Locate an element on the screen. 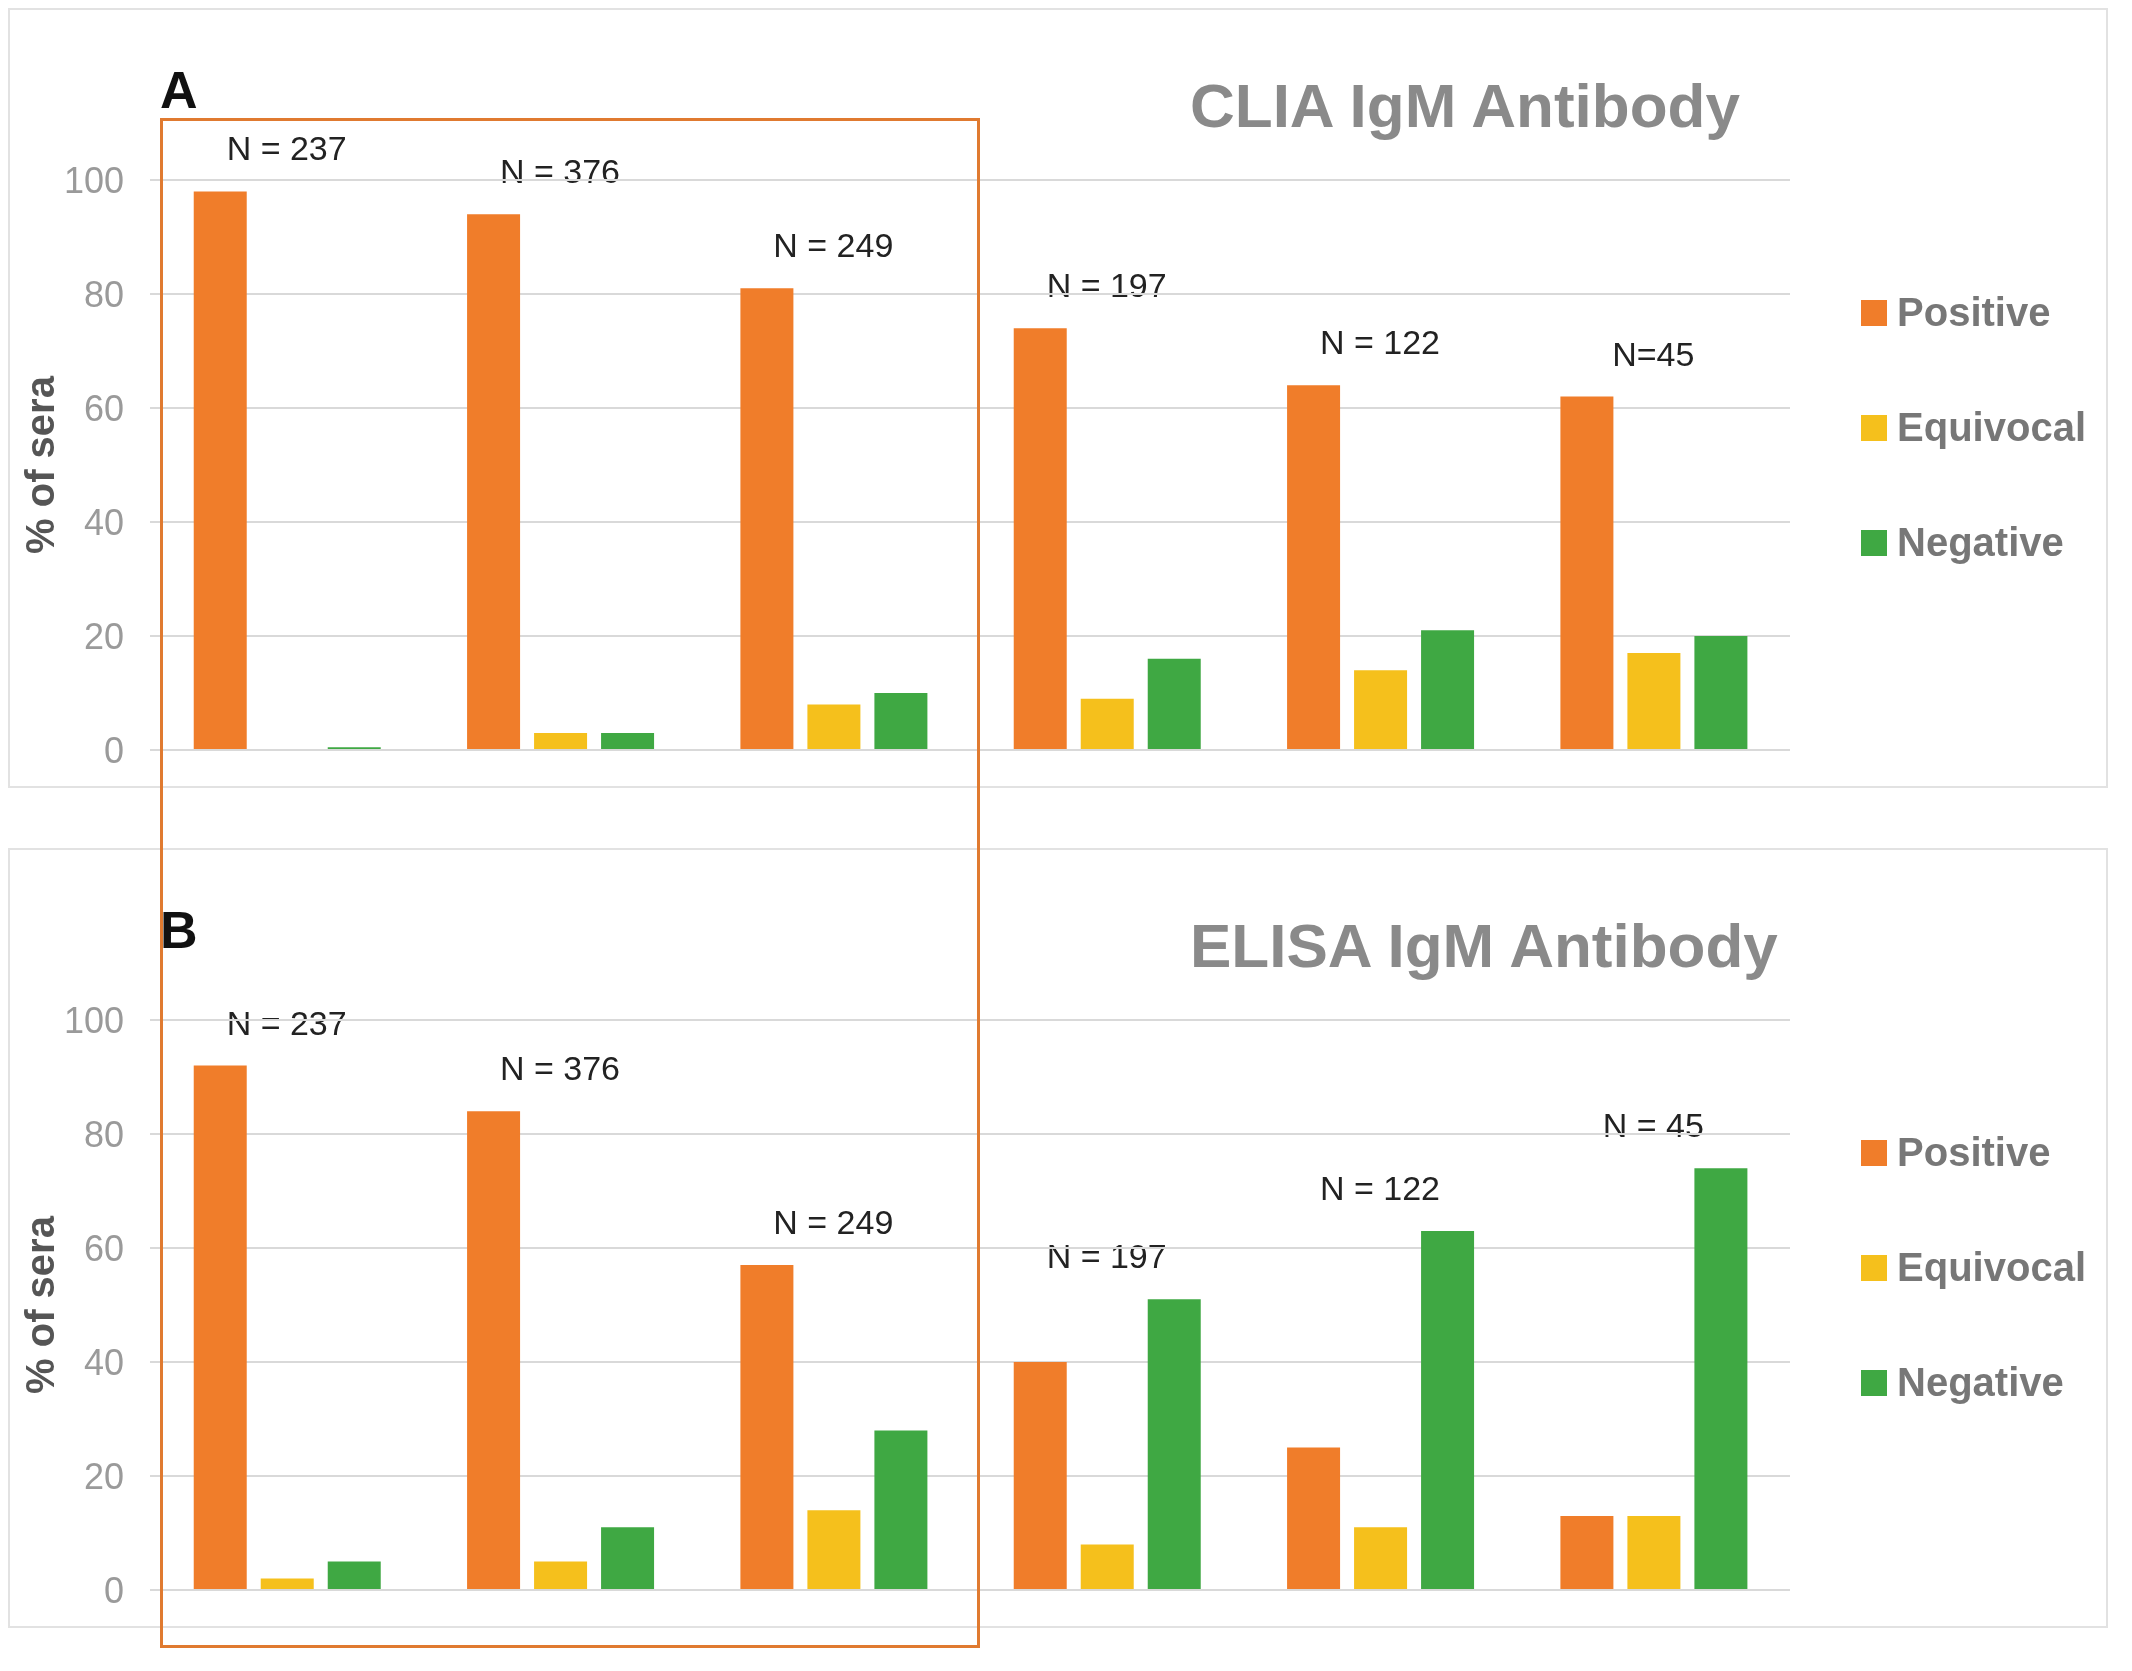 The height and width of the screenshot is (1671, 2132). text: N = 237 is located at coordinates (286, 149).